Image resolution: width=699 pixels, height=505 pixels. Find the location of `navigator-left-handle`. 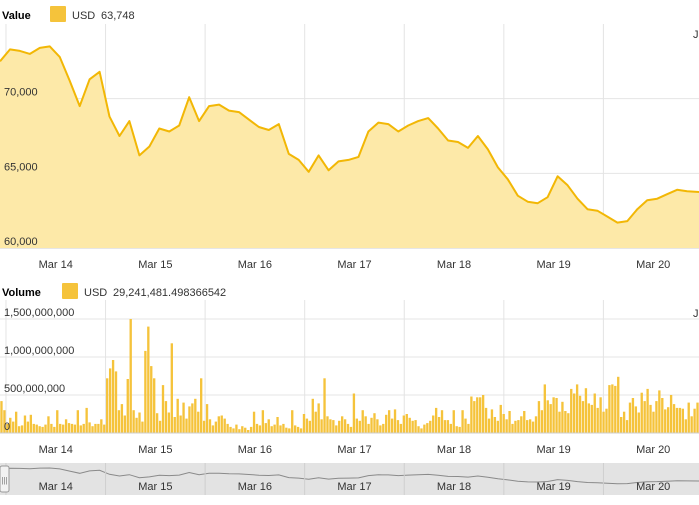

navigator-left-handle is located at coordinates (5, 479).